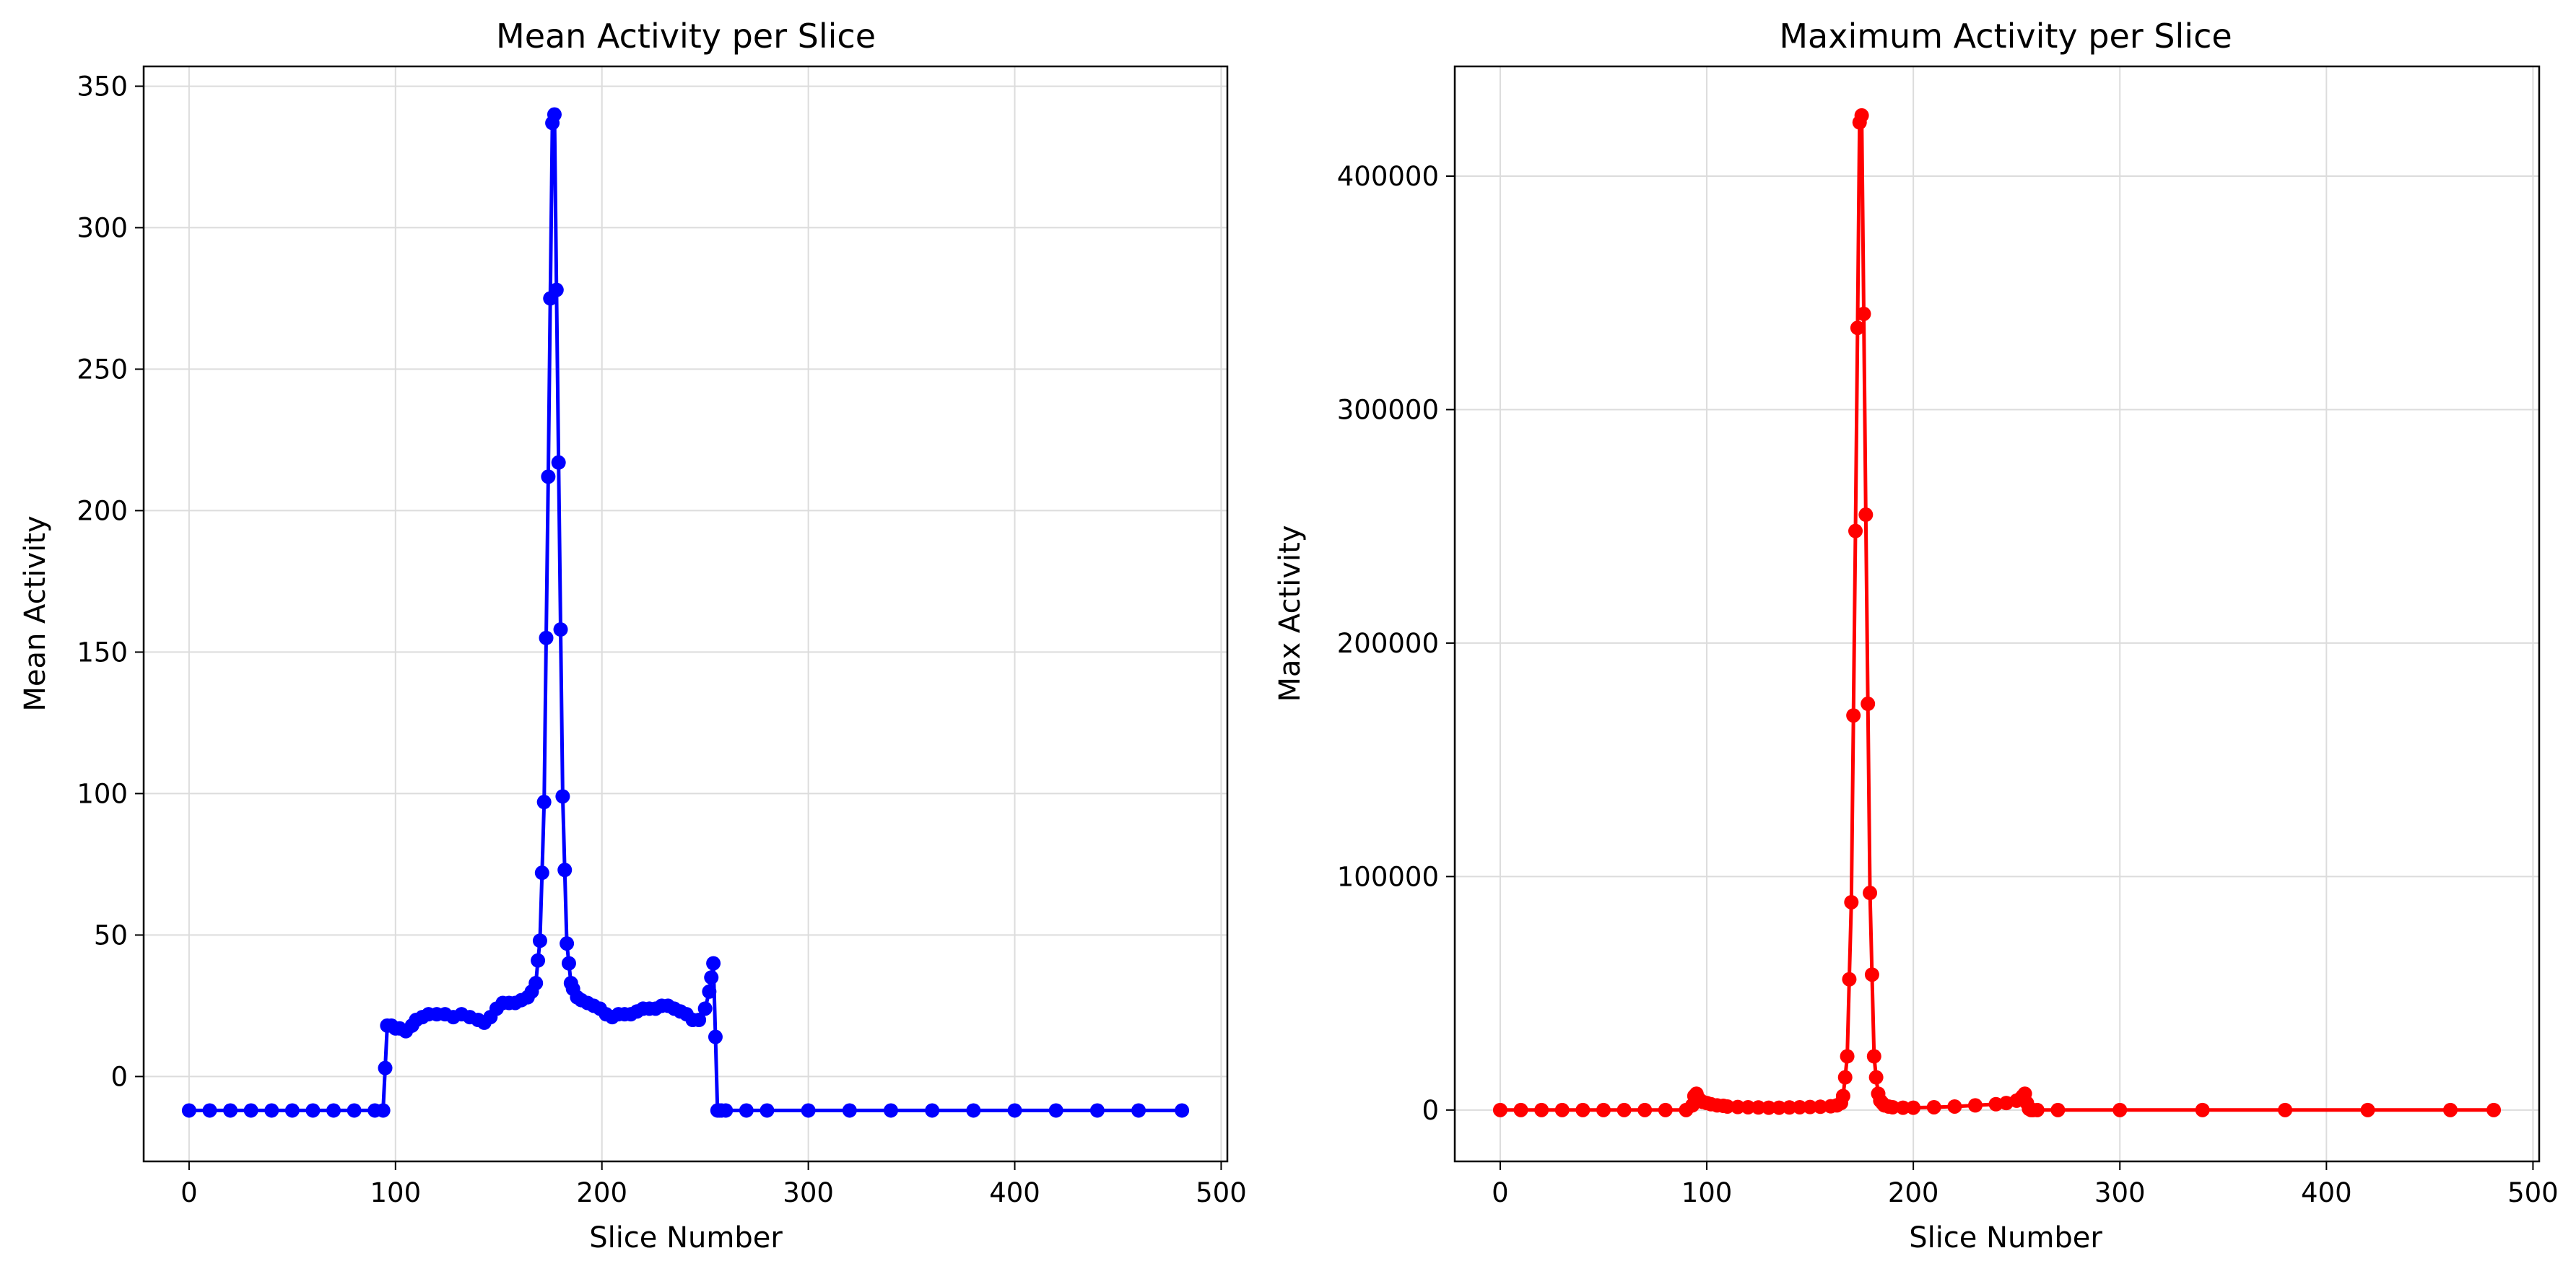 The width and height of the screenshot is (2576, 1274). Describe the element at coordinates (111, 935) in the screenshot. I see `y-tick-label: 50` at that location.